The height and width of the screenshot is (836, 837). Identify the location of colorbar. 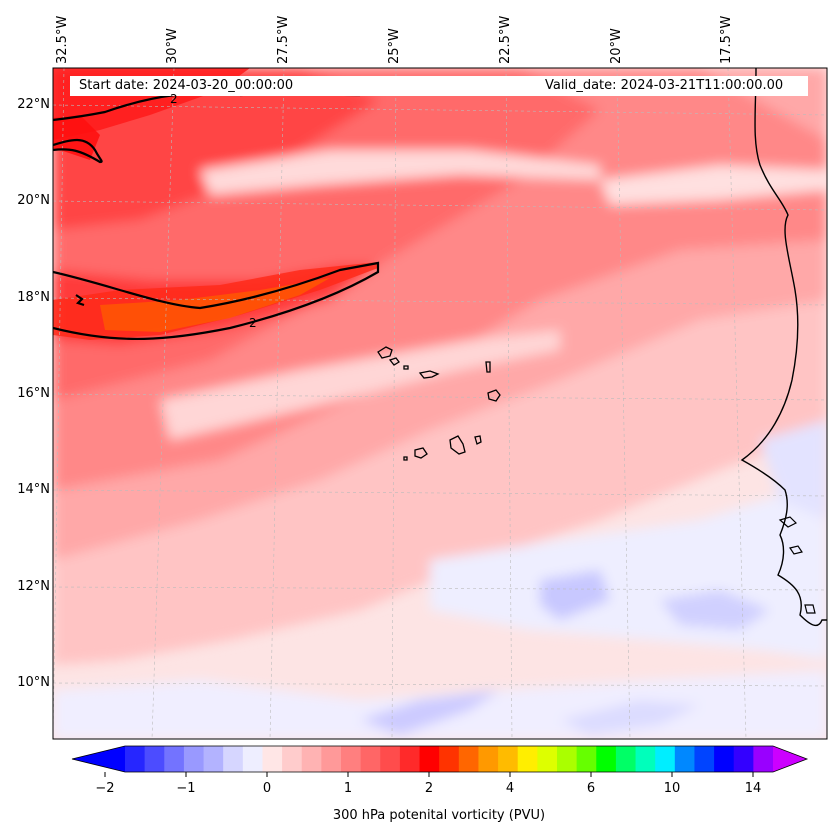
(440, 761).